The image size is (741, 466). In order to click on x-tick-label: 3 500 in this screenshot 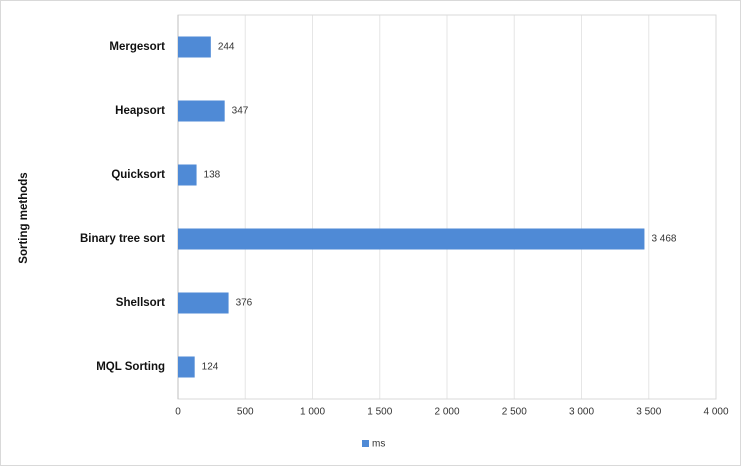, I will do `click(648, 412)`.